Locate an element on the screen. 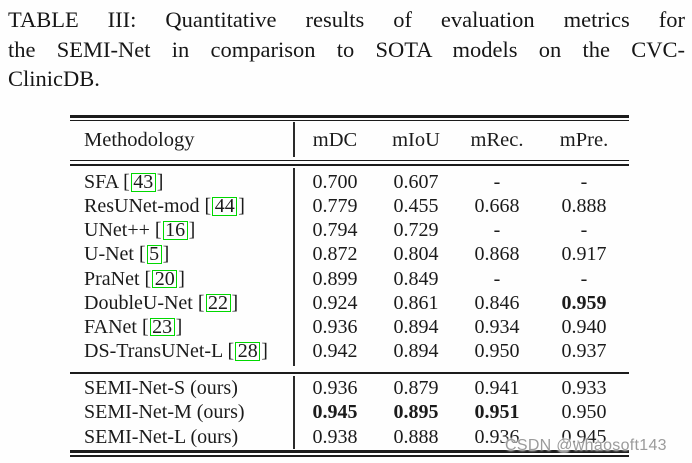 Image resolution: width=692 pixels, height=463 pixels. metric-value: 0.846 is located at coordinates (497, 302).